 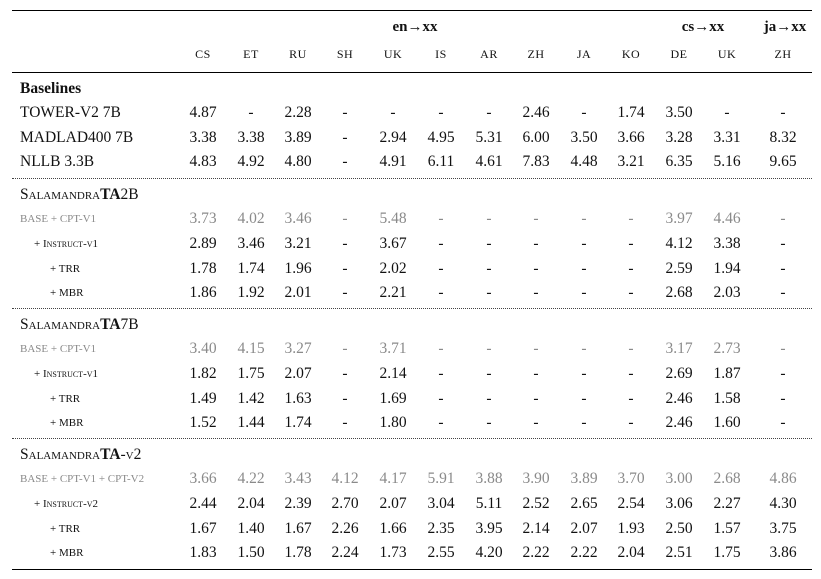 What do you see at coordinates (77, 137) in the screenshot?
I see `row-label: MADLAD400 7B` at bounding box center [77, 137].